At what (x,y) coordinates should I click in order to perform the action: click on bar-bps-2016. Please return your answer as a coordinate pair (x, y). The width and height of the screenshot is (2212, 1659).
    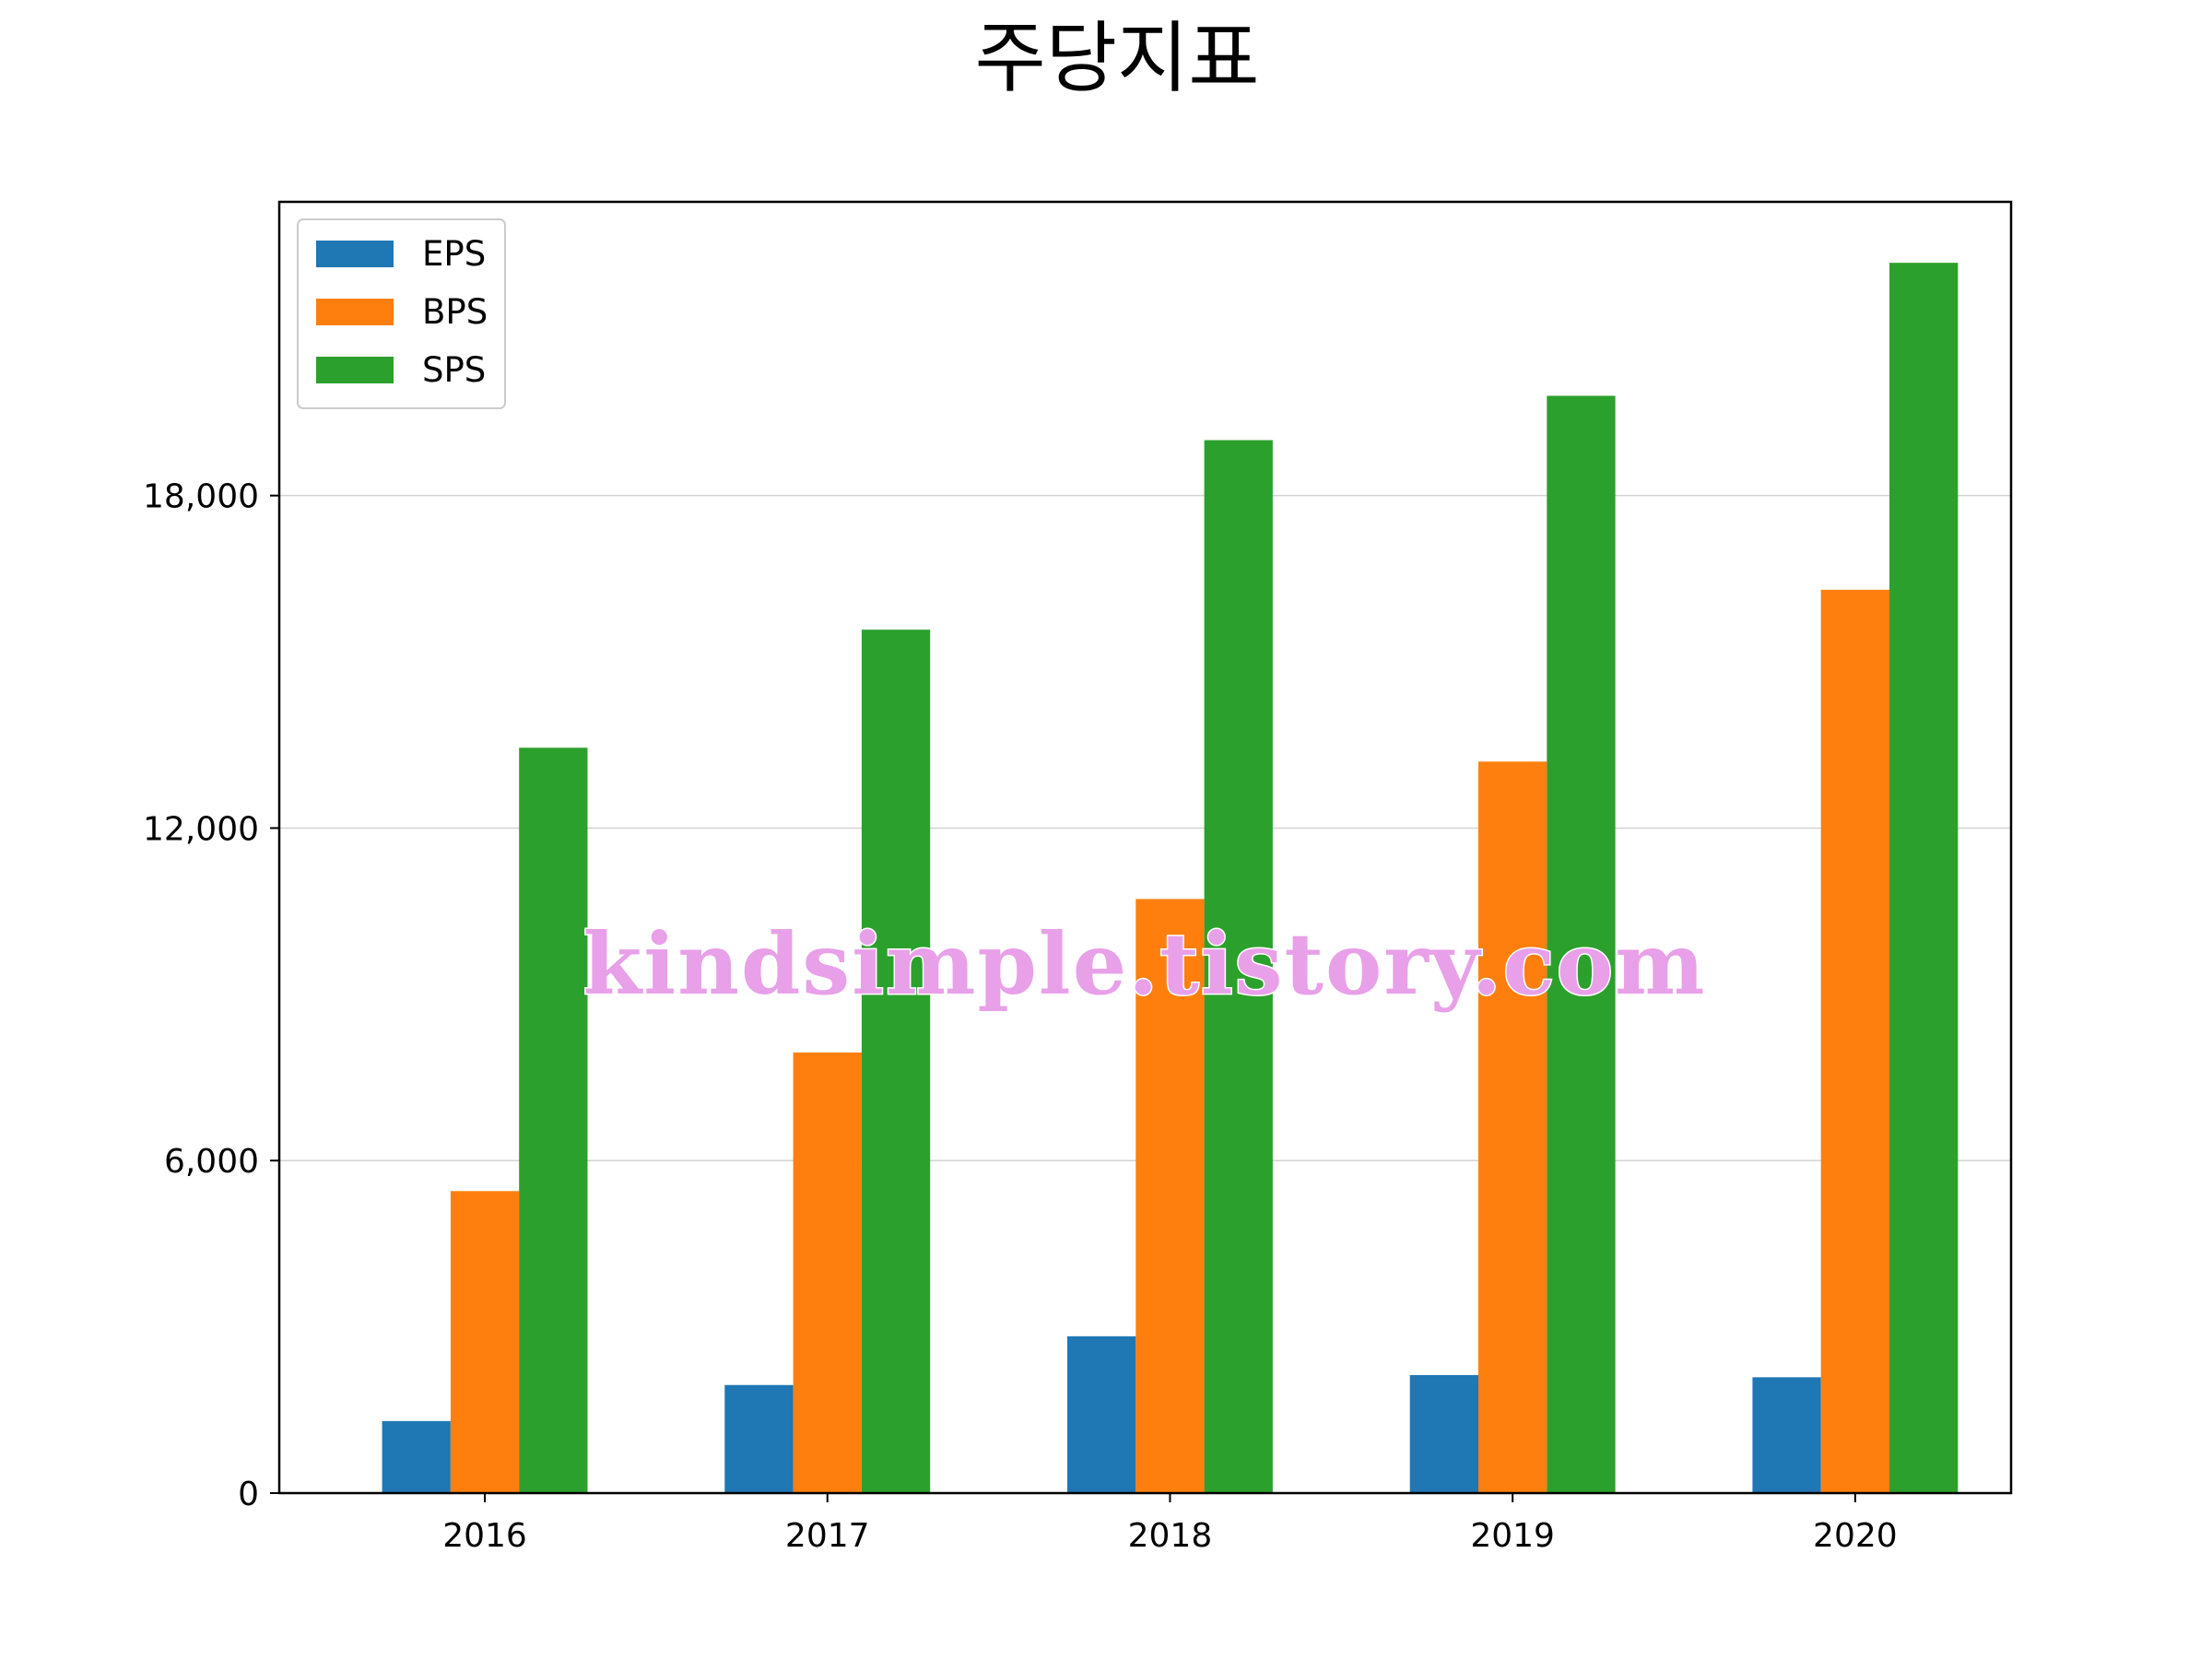
    Looking at the image, I should click on (485, 1342).